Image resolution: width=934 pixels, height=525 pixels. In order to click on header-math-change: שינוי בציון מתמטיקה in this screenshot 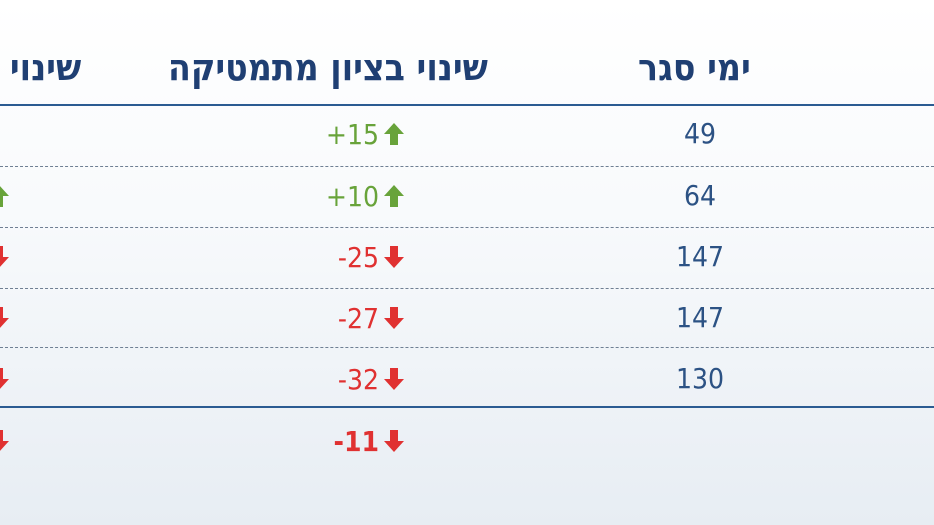, I will do `click(328, 67)`.